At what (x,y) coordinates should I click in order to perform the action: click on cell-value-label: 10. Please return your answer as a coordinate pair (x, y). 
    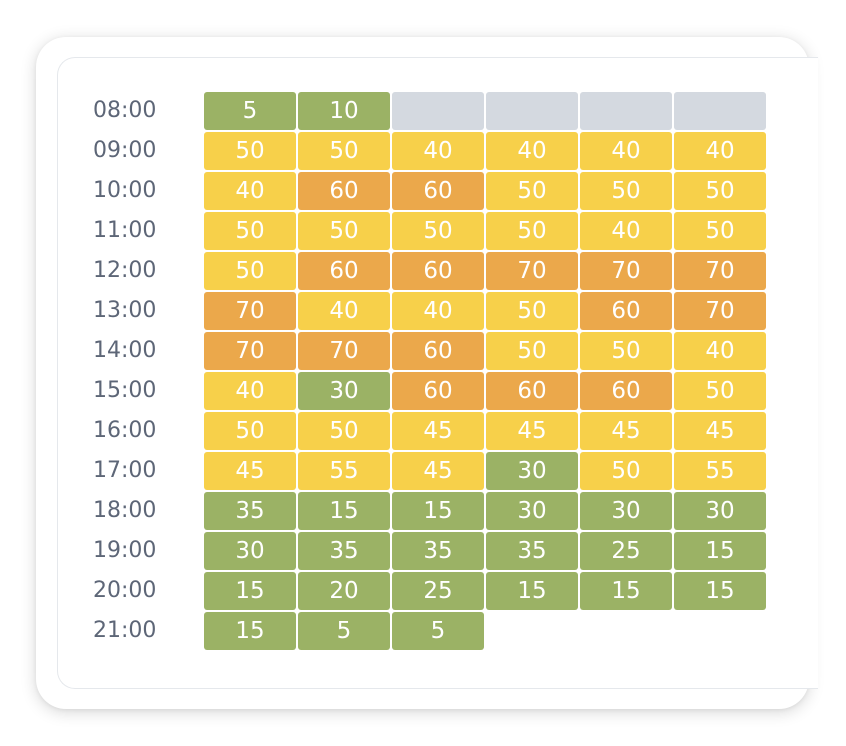
    Looking at the image, I should click on (344, 111).